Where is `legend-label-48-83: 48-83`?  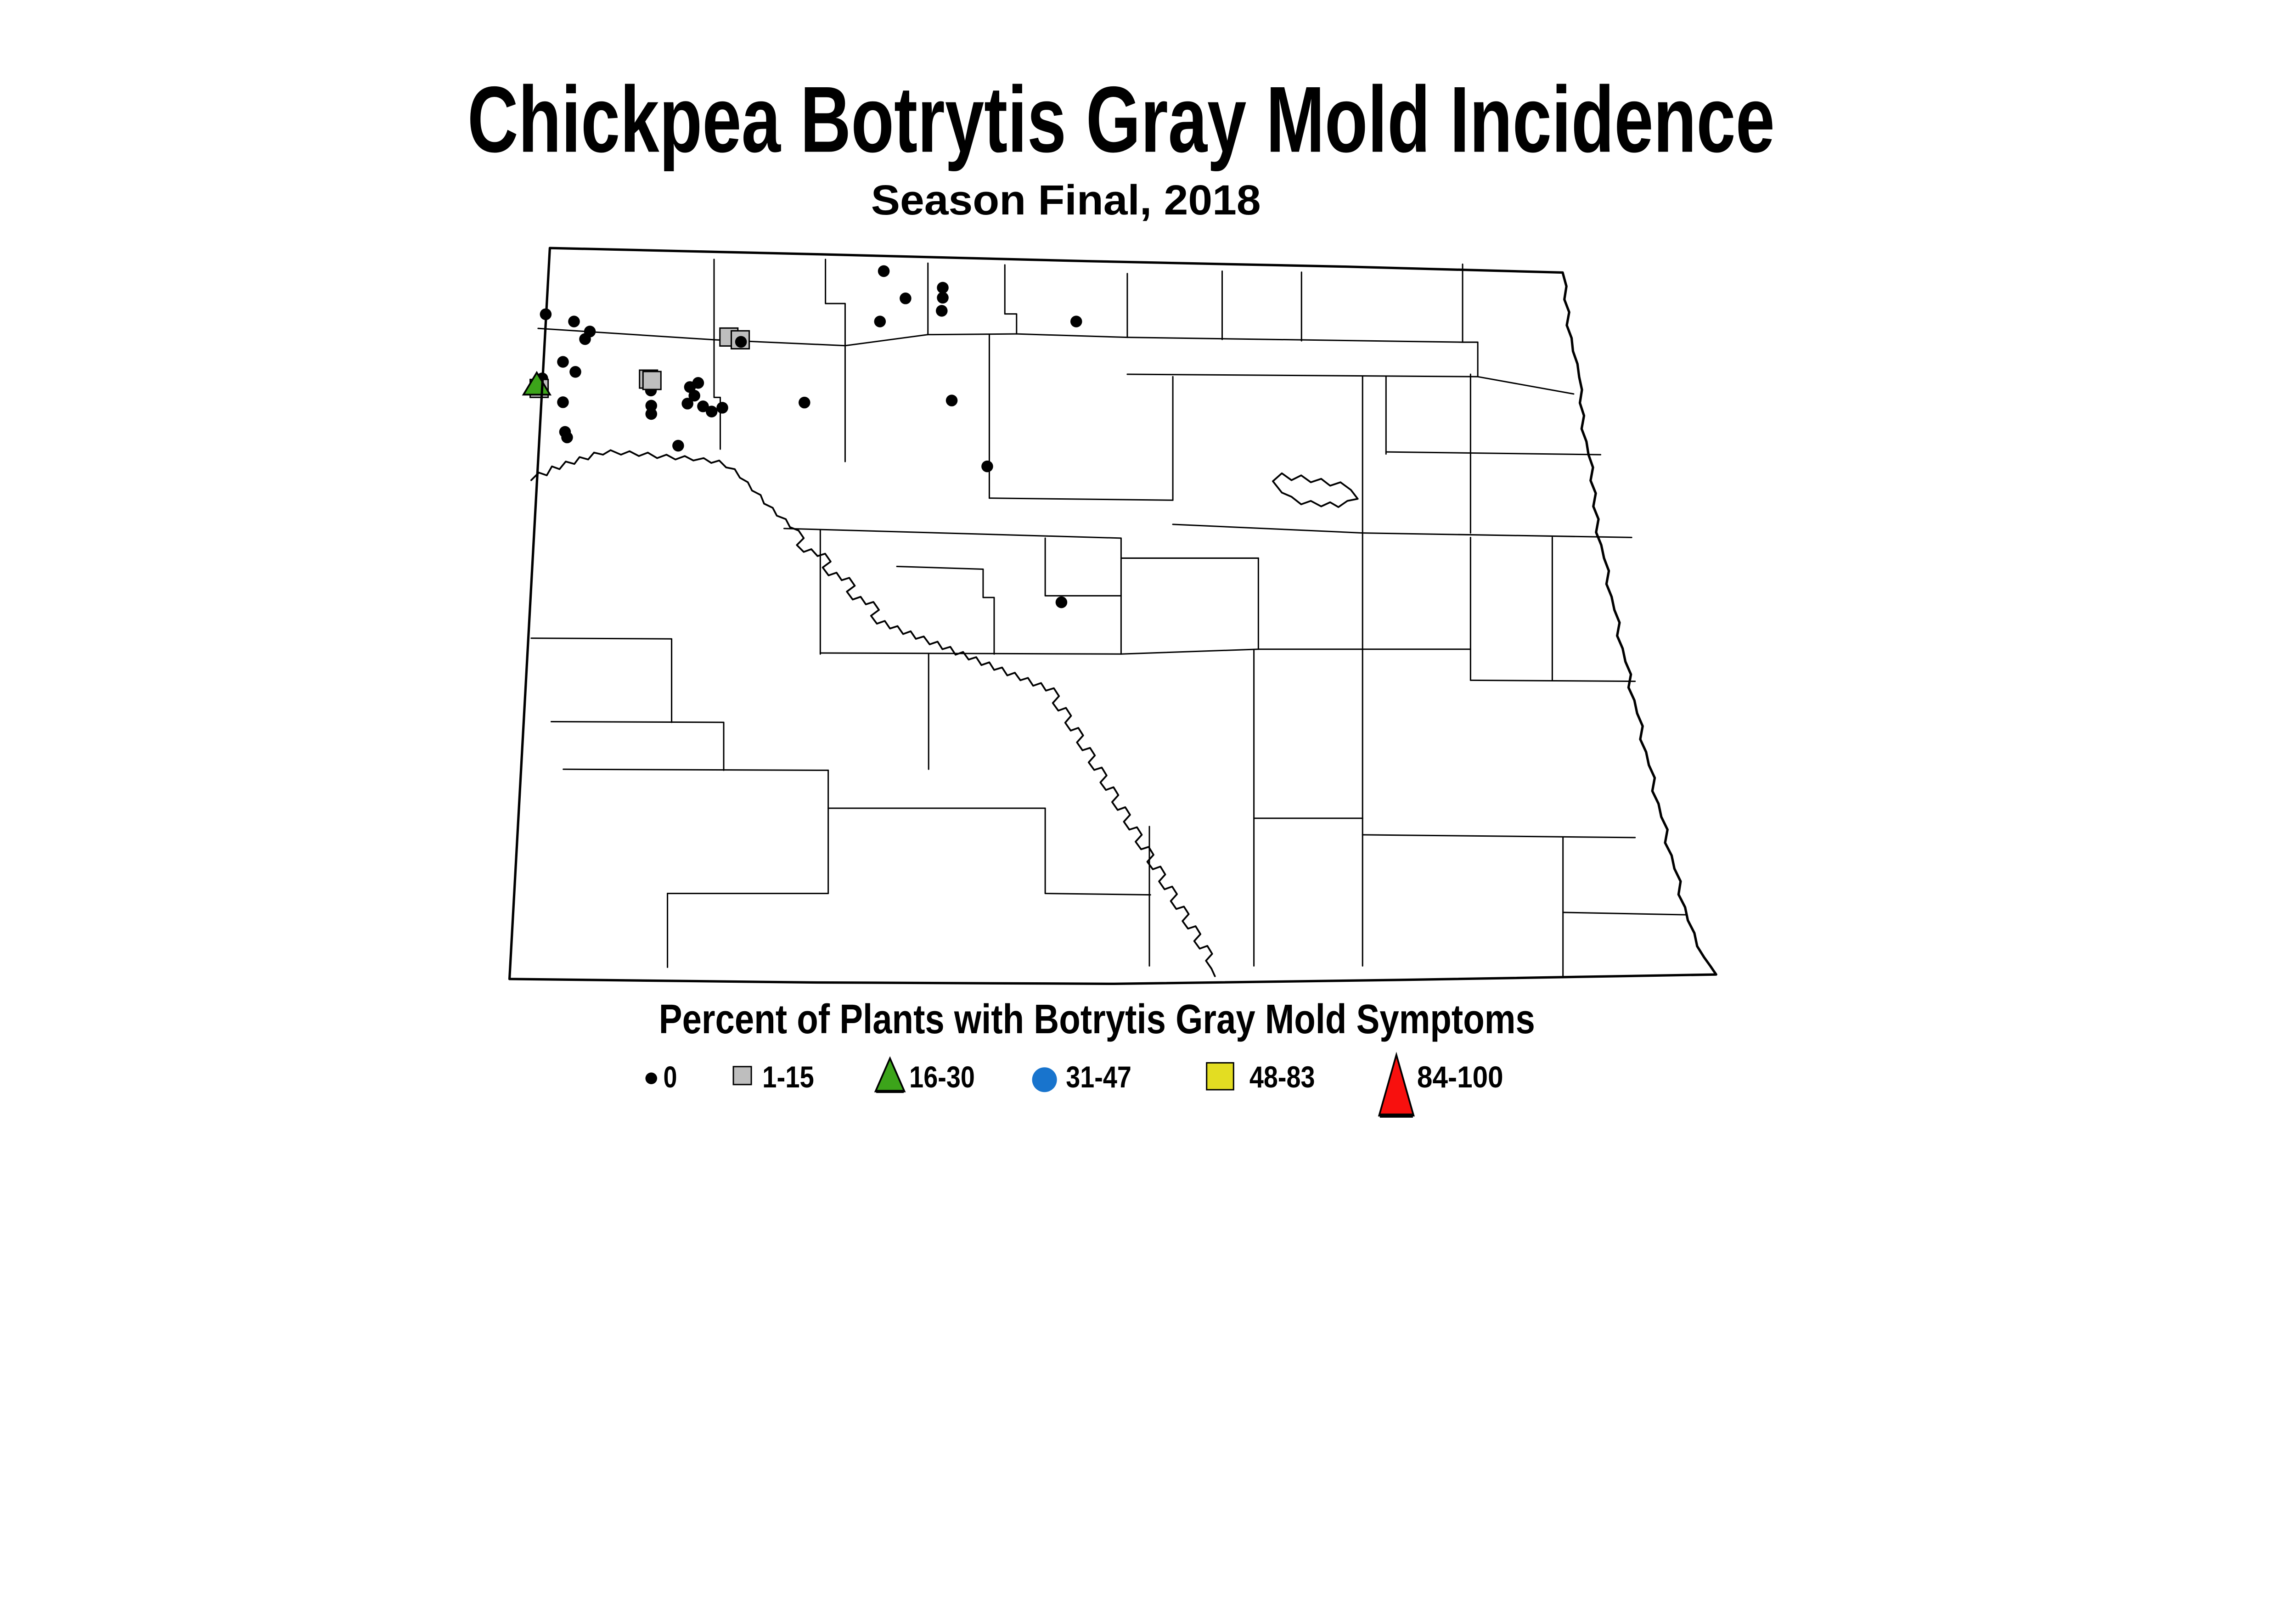
legend-label-48-83: 48-83 is located at coordinates (1282, 1077).